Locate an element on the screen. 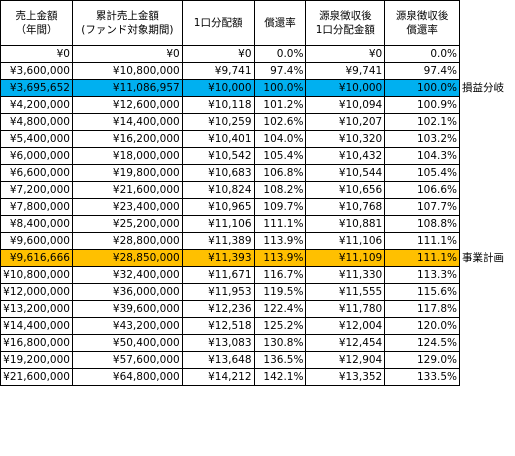 Image resolution: width=515 pixels, height=456 pixels. dividend-cell: ¥10,542 is located at coordinates (218, 156).